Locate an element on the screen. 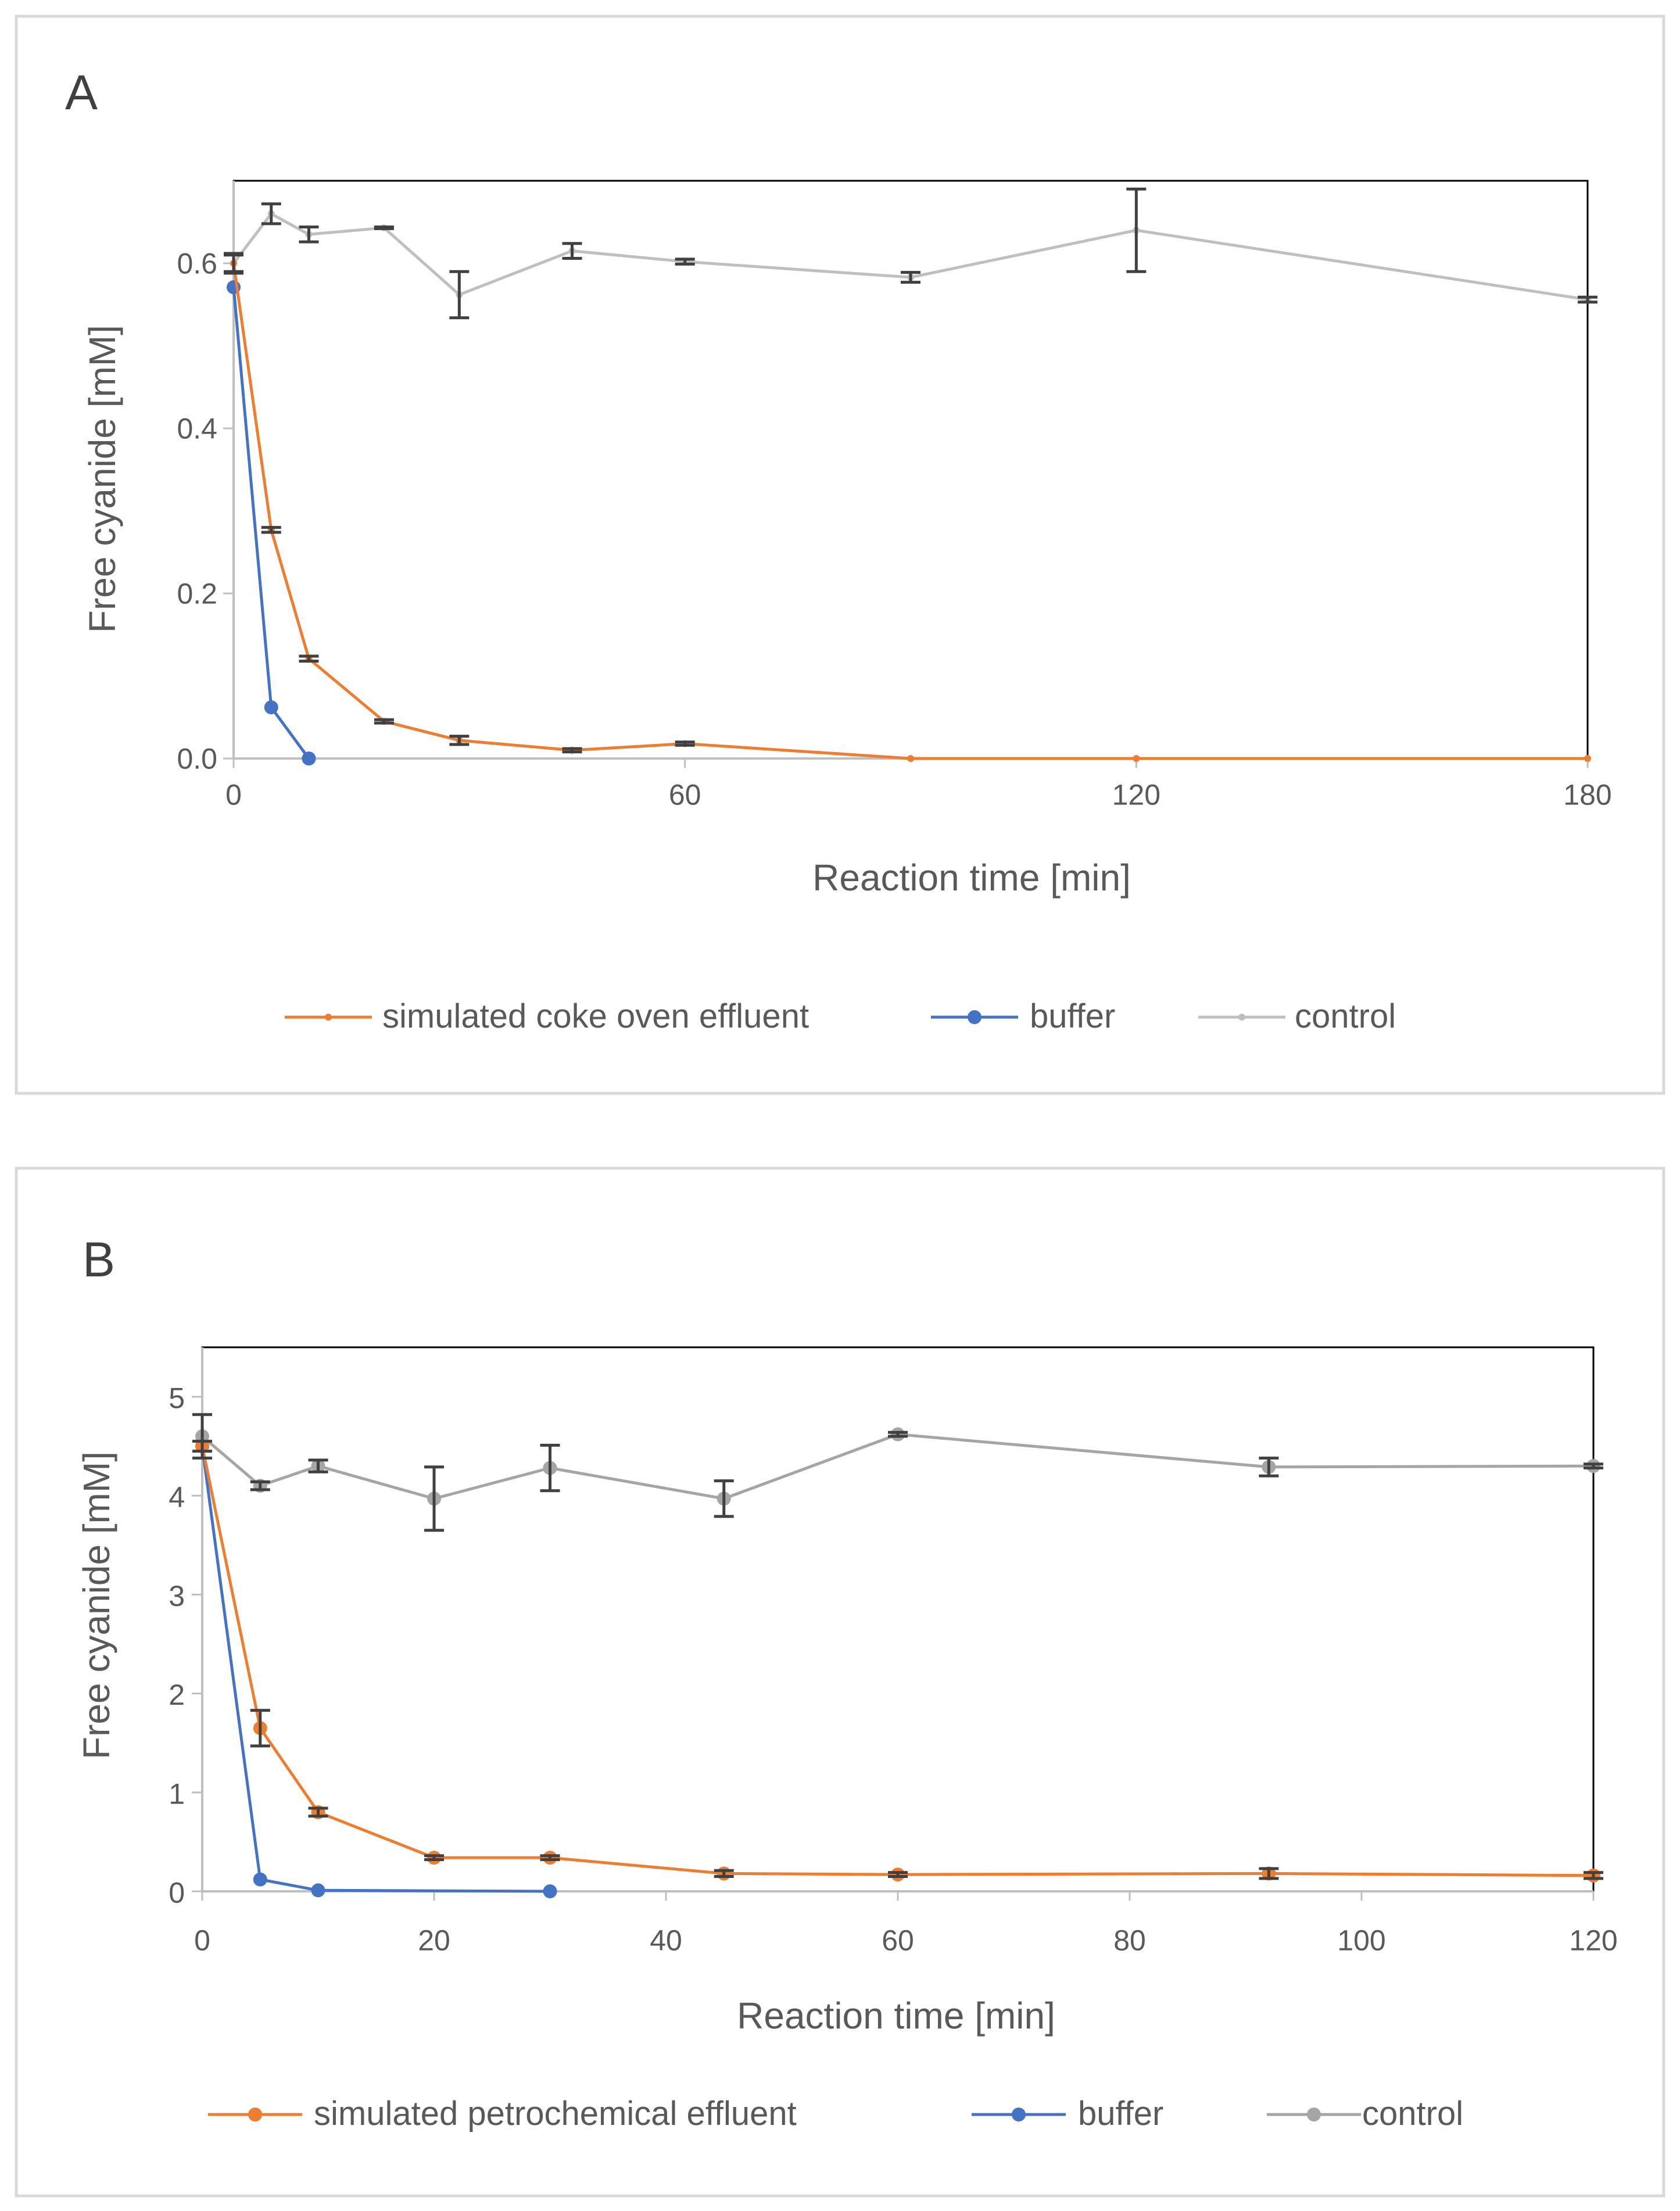  y-tick-label: 1 is located at coordinates (177, 1794).